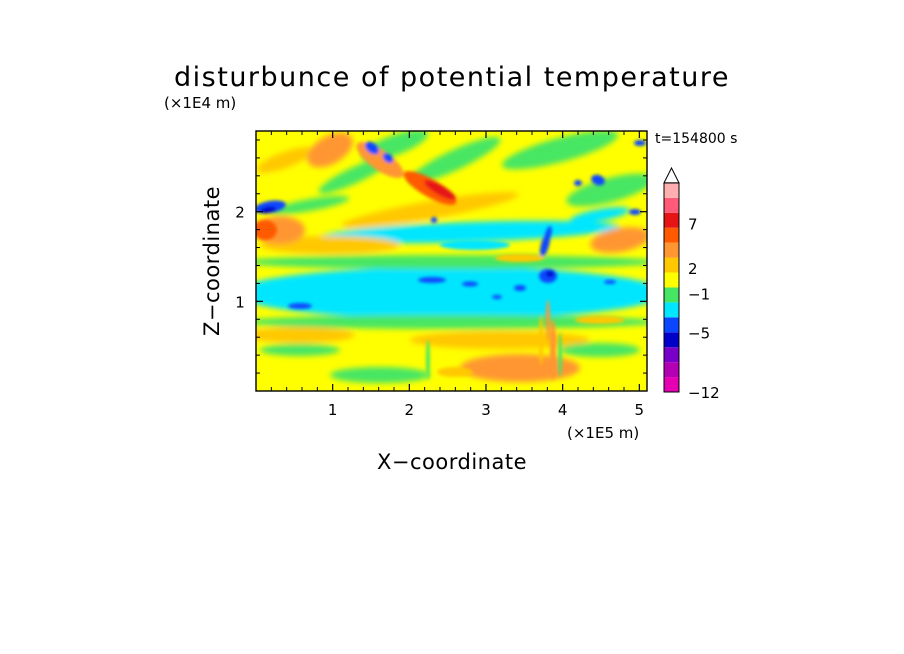  Describe the element at coordinates (671, 175) in the screenshot. I see `colorbar-arrow` at that location.